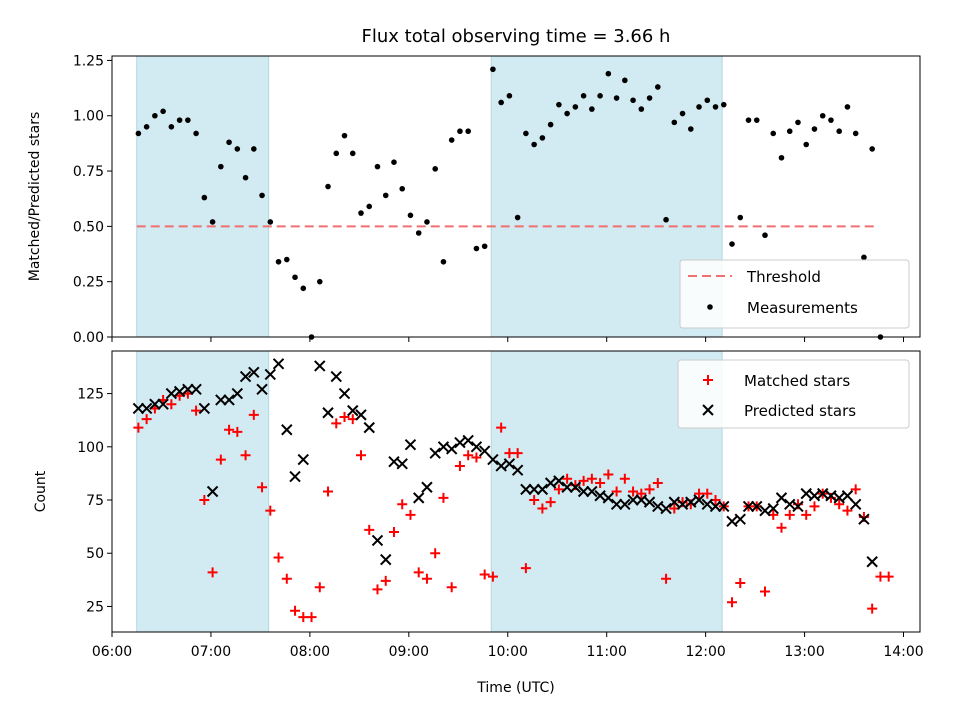  I want to click on count-y-tick-label: 125, so click(90, 395).